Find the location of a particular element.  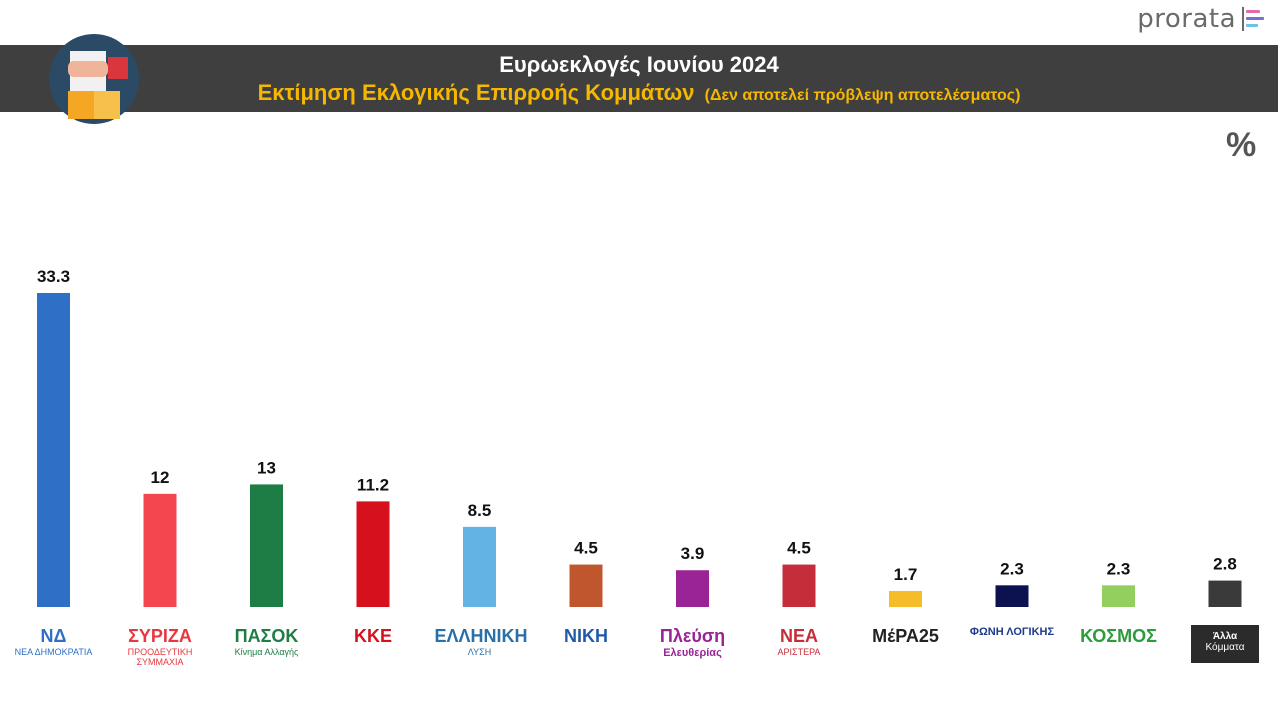

party-logo-4: ΚΚΕ is located at coordinates (373, 636).